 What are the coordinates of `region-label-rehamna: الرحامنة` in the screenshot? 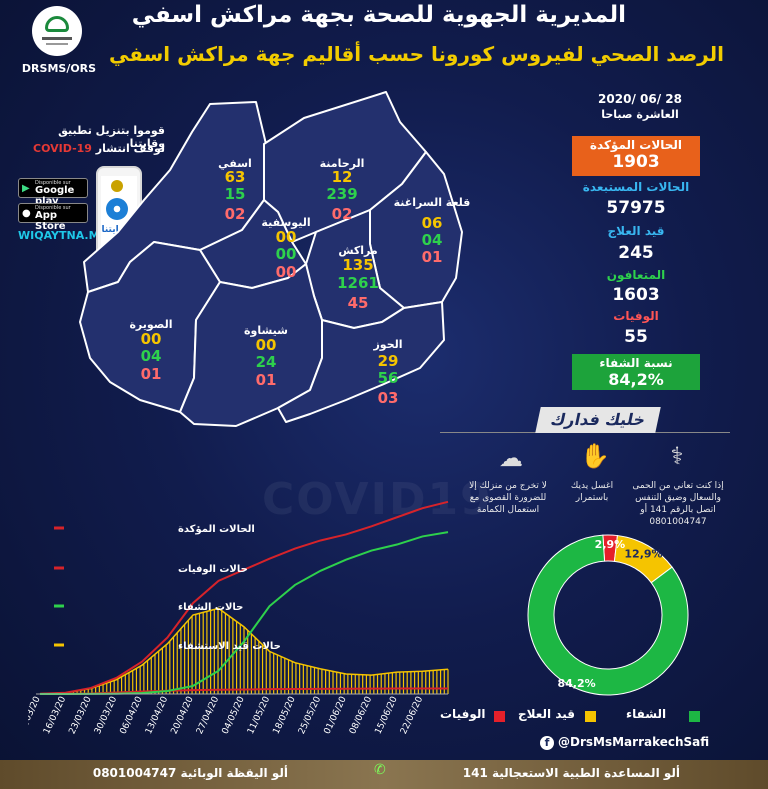 It's located at (342, 163).